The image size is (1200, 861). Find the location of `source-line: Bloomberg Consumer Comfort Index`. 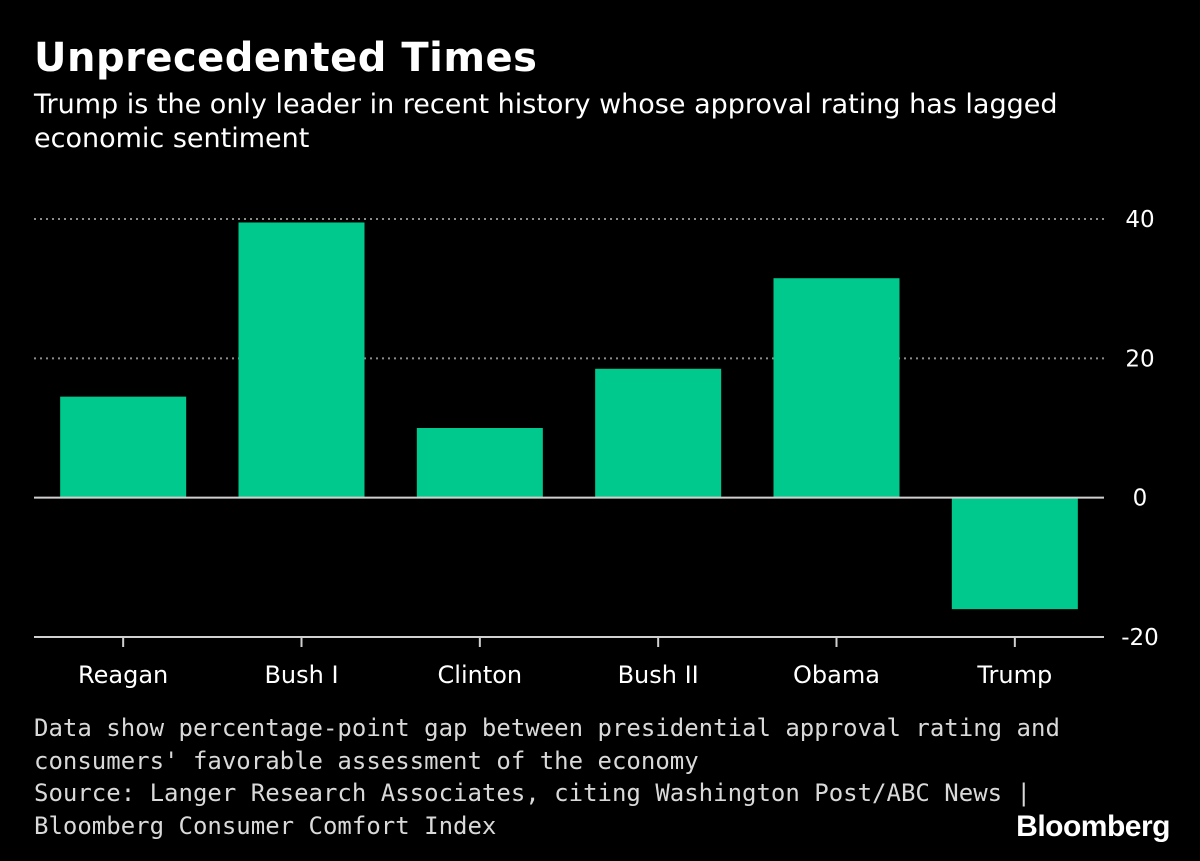

source-line: Bloomberg Consumer Comfort Index is located at coordinates (265, 825).